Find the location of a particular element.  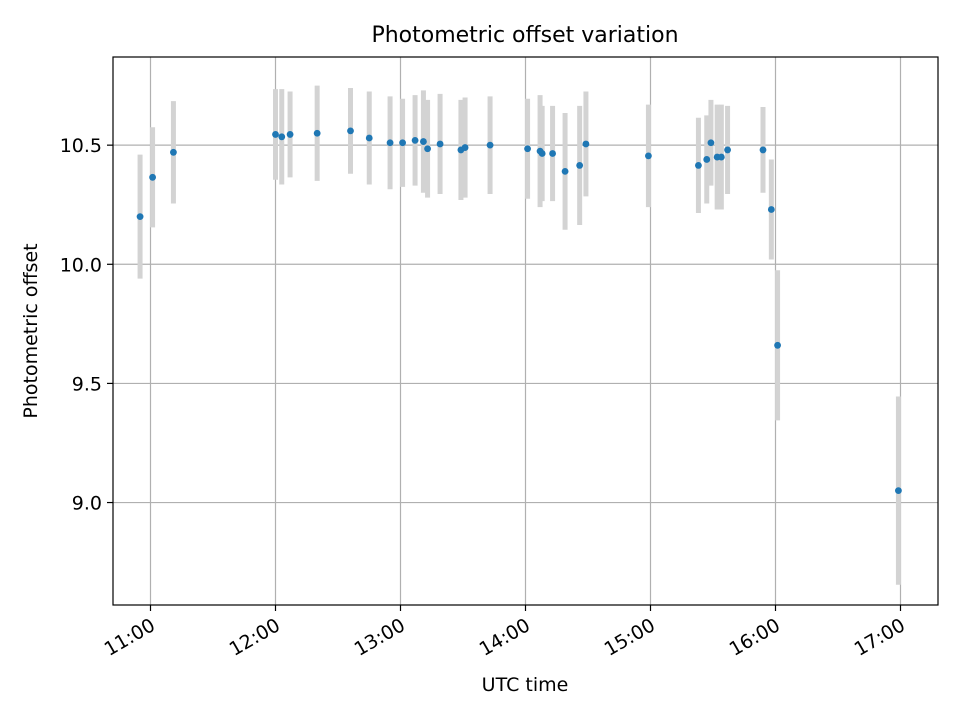

x-tick-label: 12:00 is located at coordinates (255, 637).